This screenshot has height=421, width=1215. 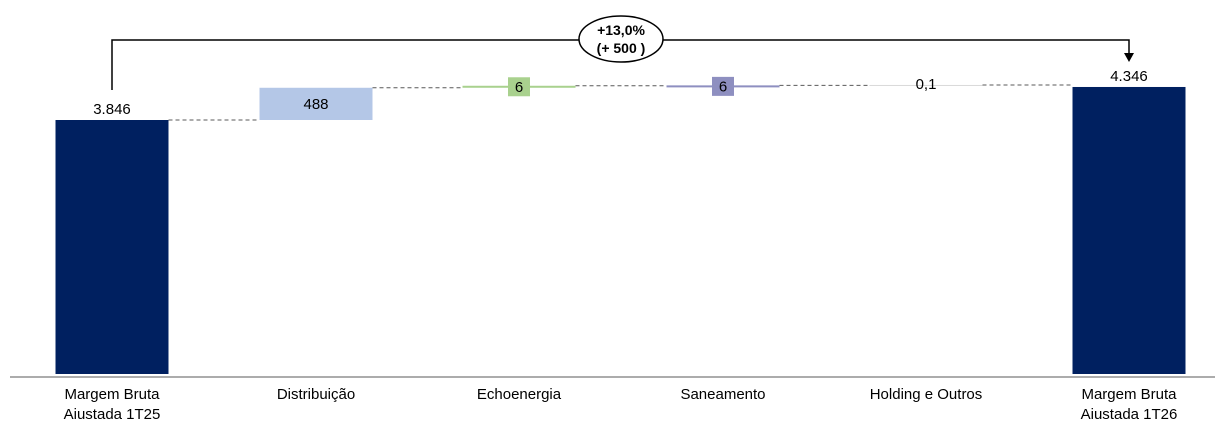 What do you see at coordinates (926, 394) in the screenshot?
I see `category-label-4-0: Holding e Outros` at bounding box center [926, 394].